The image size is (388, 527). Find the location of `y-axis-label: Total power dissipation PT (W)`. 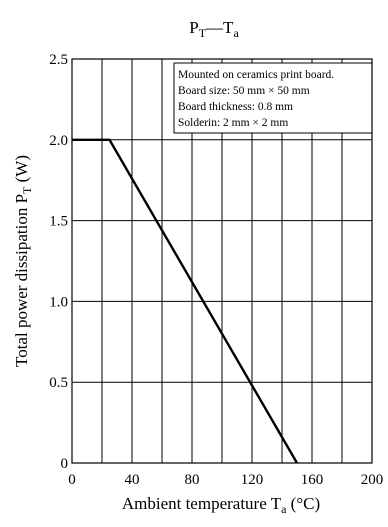

y-axis-label: Total power dissipation PT (W) is located at coordinates (23, 261).